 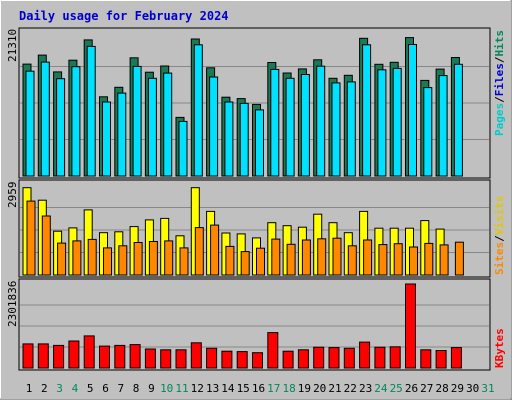 What do you see at coordinates (181, 388) in the screenshot?
I see `x-tick-11: 11` at bounding box center [181, 388].